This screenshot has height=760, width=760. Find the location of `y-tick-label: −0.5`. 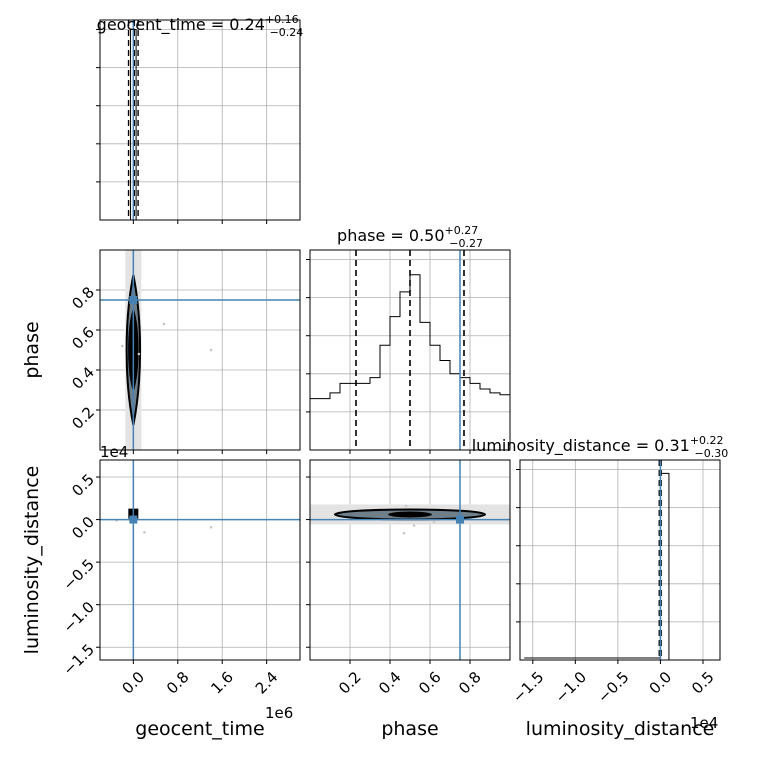

y-tick-label: −0.5 is located at coordinates (79, 574).